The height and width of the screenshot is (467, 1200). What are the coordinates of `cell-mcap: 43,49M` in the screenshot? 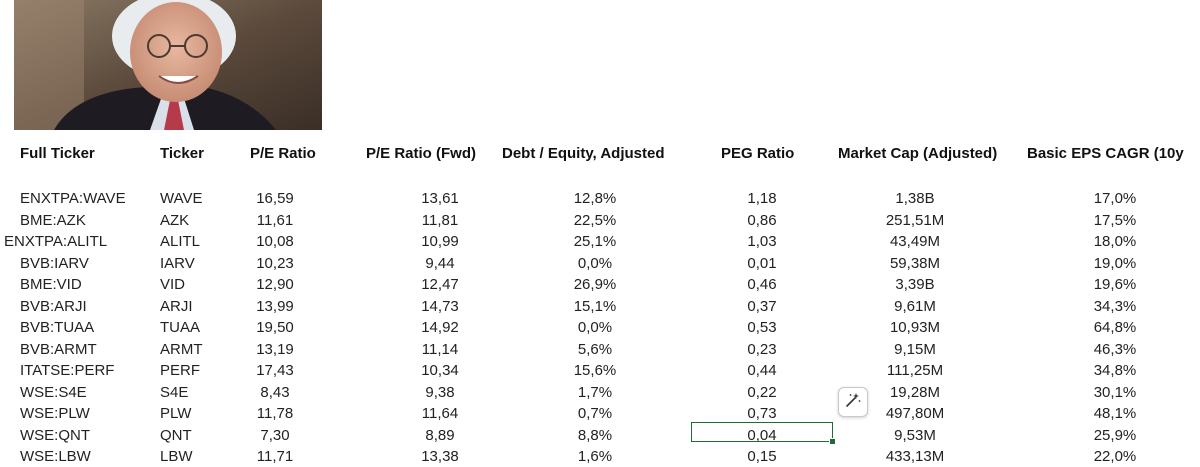 It's located at (915, 241).